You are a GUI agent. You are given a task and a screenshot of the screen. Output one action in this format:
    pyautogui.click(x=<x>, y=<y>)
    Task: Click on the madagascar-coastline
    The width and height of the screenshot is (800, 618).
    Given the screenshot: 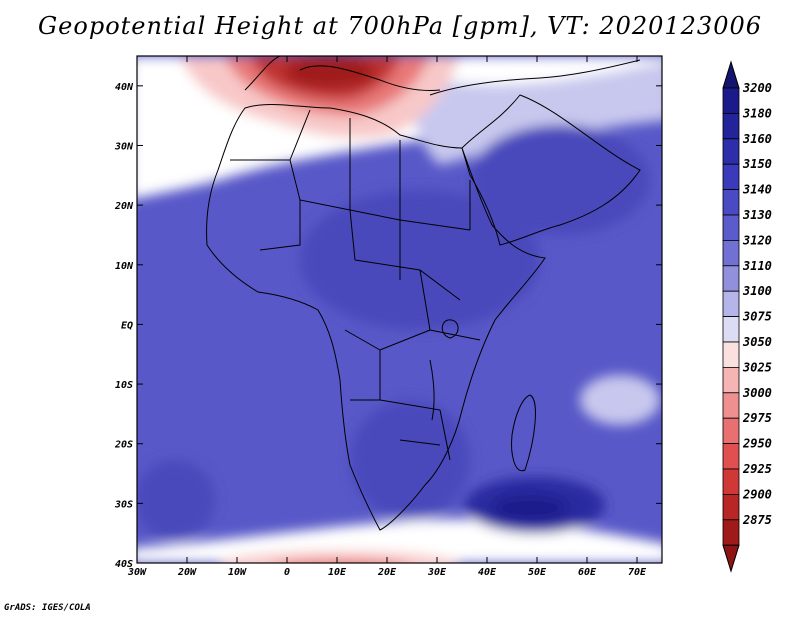 What is the action you would take?
    pyautogui.click(x=523, y=433)
    